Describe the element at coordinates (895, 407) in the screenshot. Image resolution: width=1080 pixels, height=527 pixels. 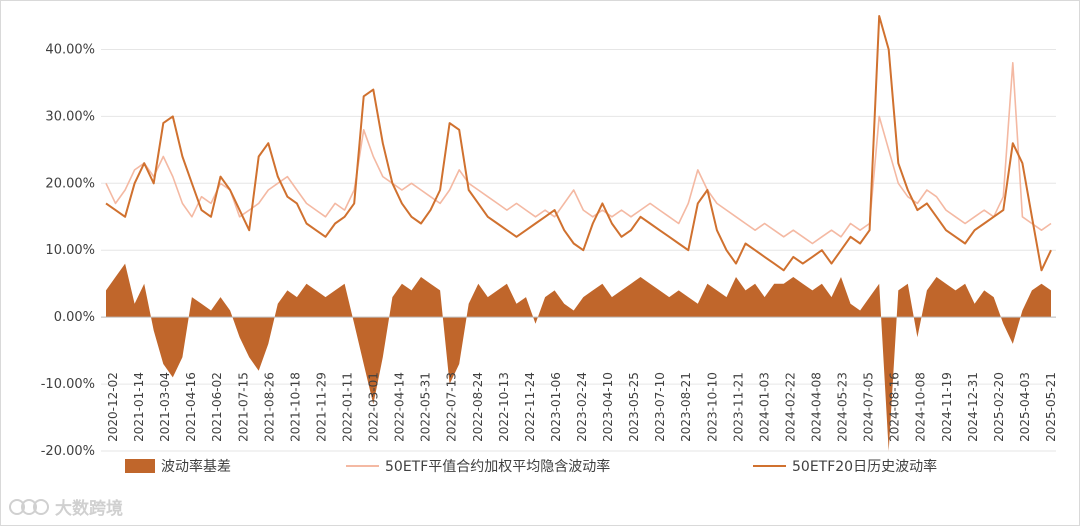
I see `x-tick-label: 2024-08-16` at that location.